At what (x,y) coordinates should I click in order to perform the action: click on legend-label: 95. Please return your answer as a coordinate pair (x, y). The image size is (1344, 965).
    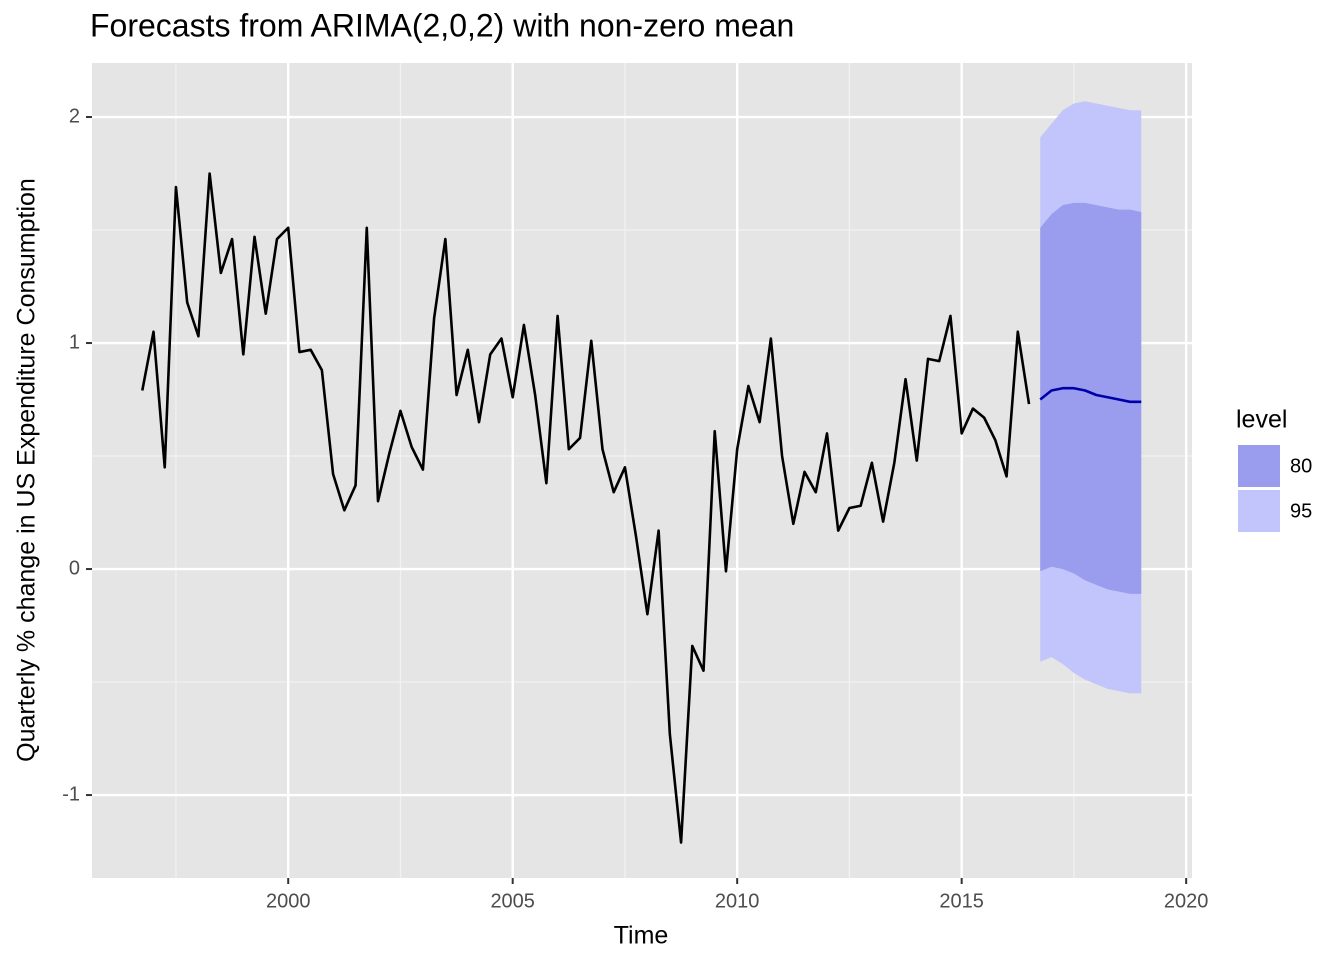
    Looking at the image, I should click on (1301, 511).